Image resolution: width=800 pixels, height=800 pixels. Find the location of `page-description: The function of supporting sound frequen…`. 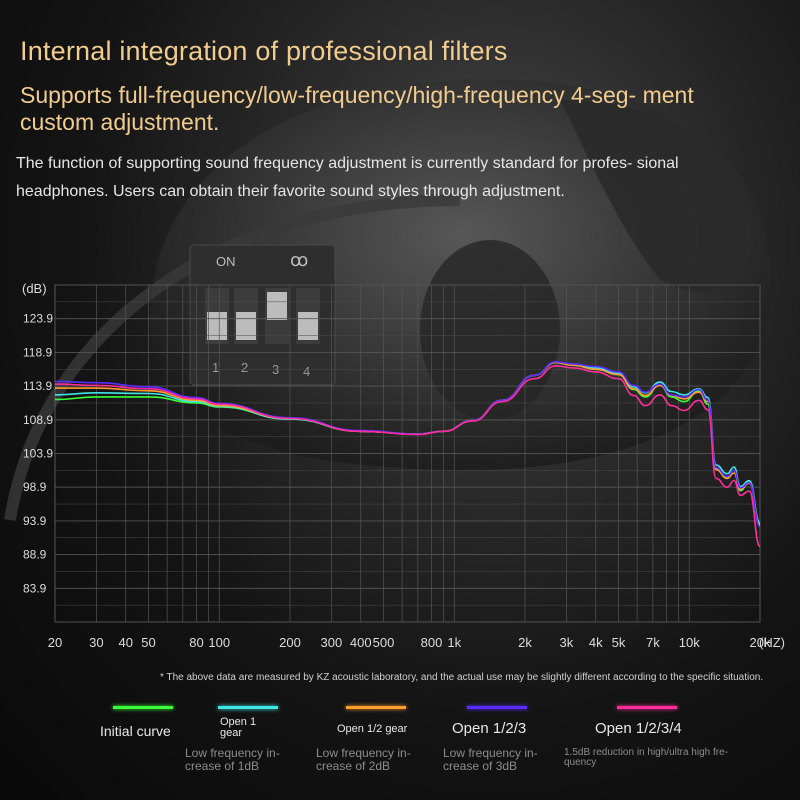

page-description: The function of supporting sound frequen… is located at coordinates (347, 177).